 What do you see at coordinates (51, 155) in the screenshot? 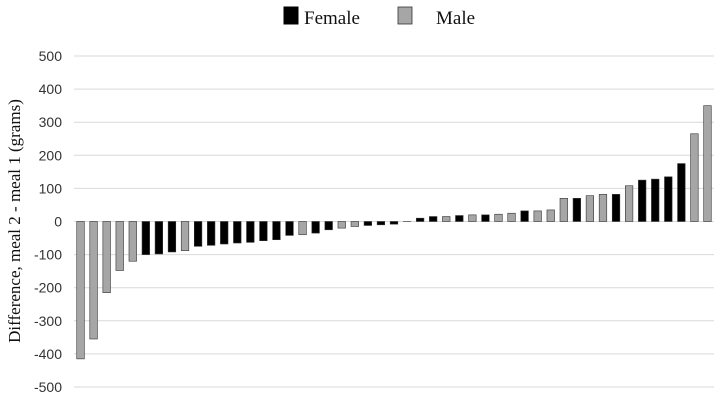
I see `y-tick-label: 200` at bounding box center [51, 155].